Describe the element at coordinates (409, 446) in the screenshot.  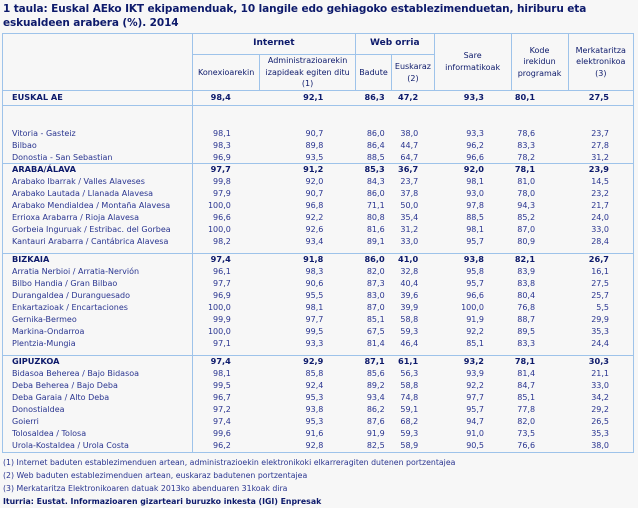
I see `cell-value: 58,9` at that location.